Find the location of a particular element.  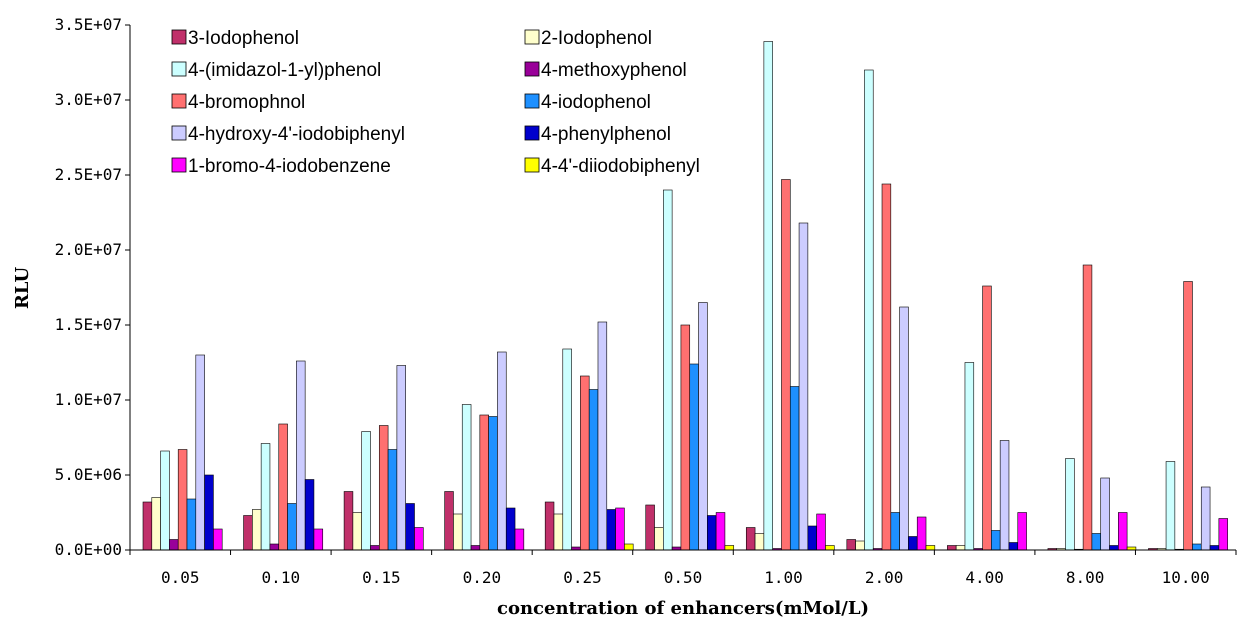

x-tick-label: 0.20 is located at coordinates (482, 577).